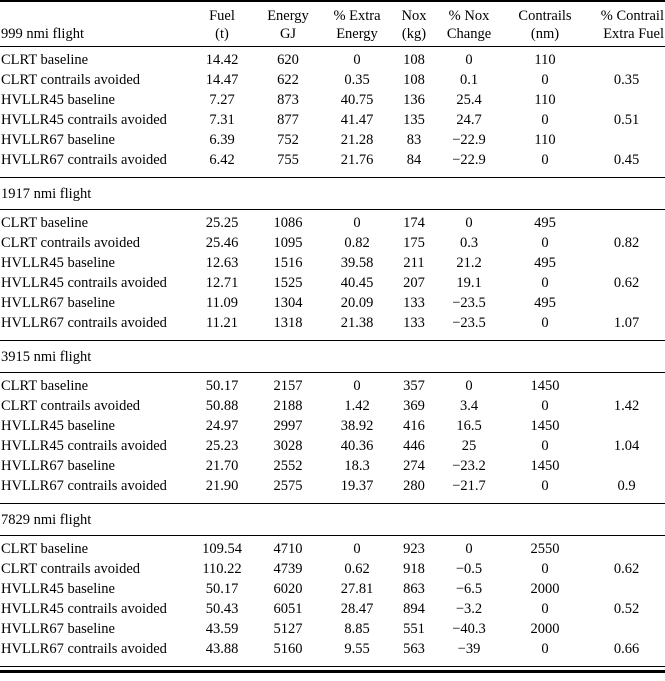  I want to click on cell-value: 135, so click(414, 120).